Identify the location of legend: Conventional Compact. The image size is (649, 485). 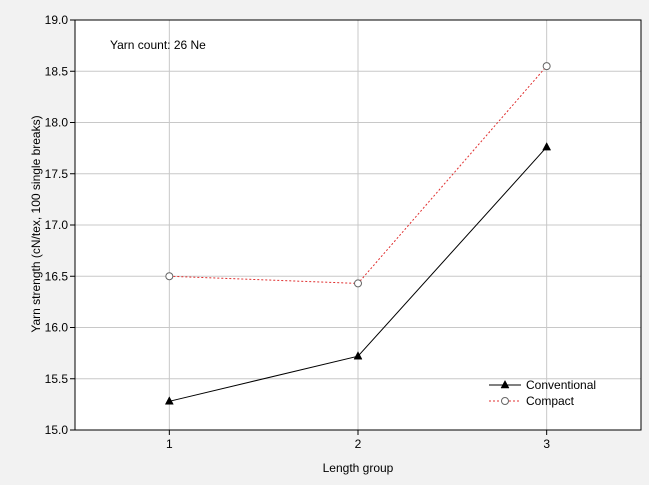
(542, 393).